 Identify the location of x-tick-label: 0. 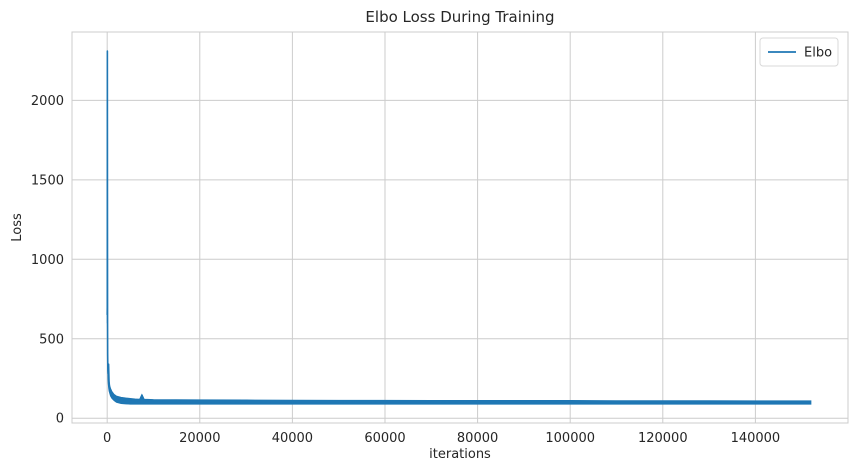
(107, 438).